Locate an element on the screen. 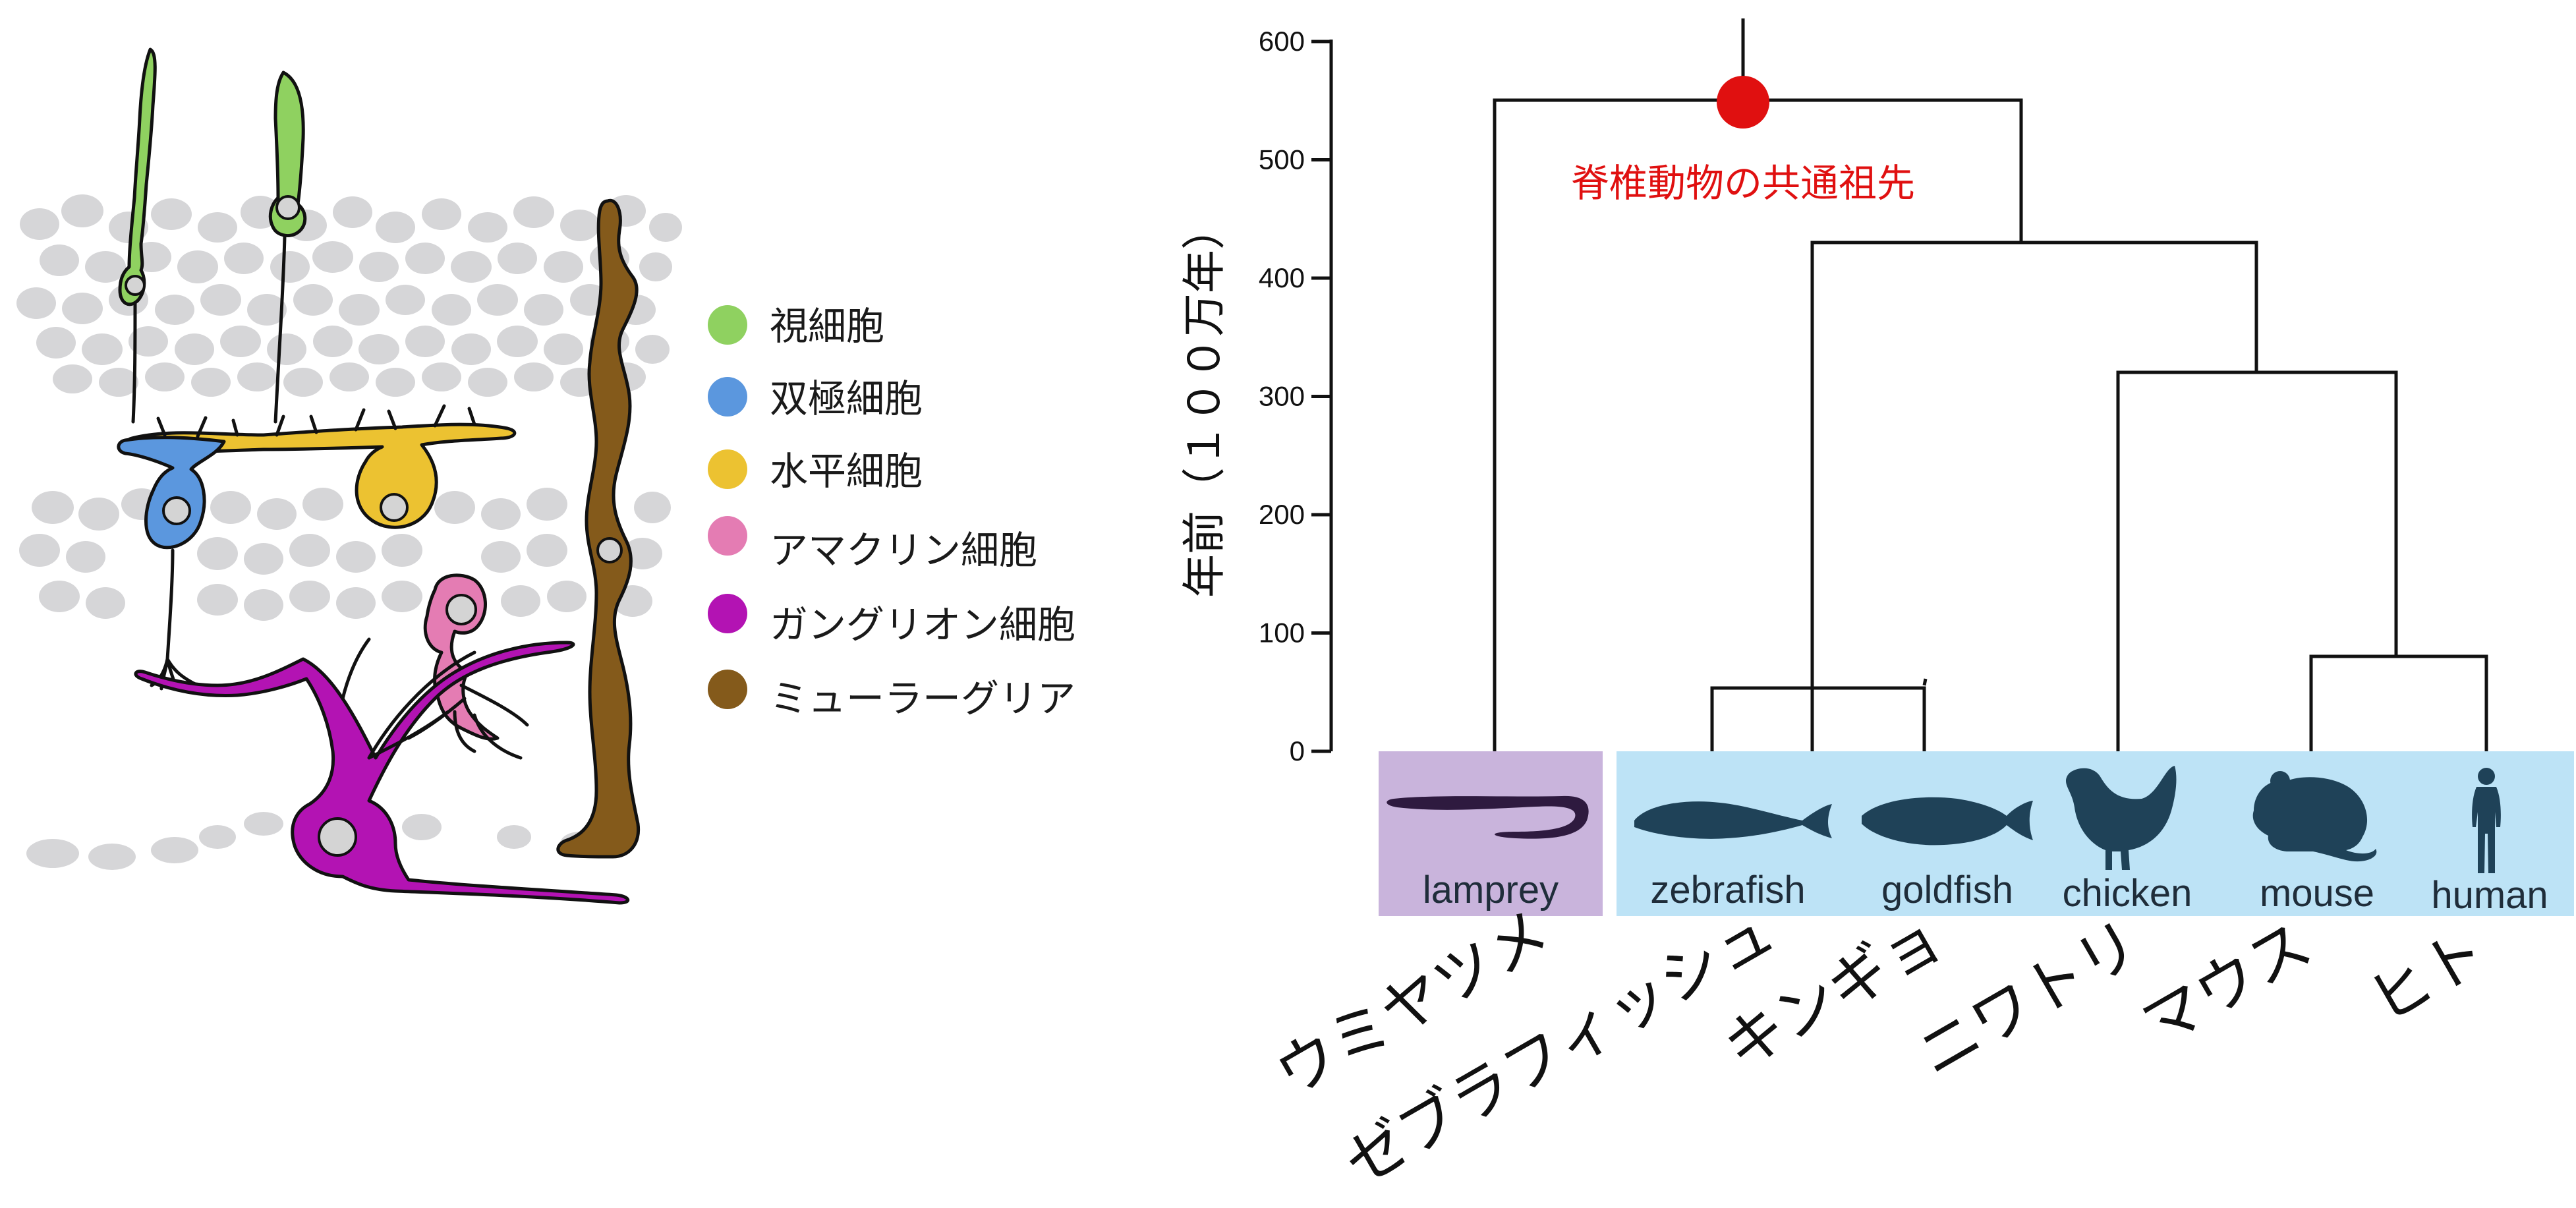 This screenshot has width=2576, height=1208. legend-label-muller-glia: ミューラーグリア is located at coordinates (923, 698).